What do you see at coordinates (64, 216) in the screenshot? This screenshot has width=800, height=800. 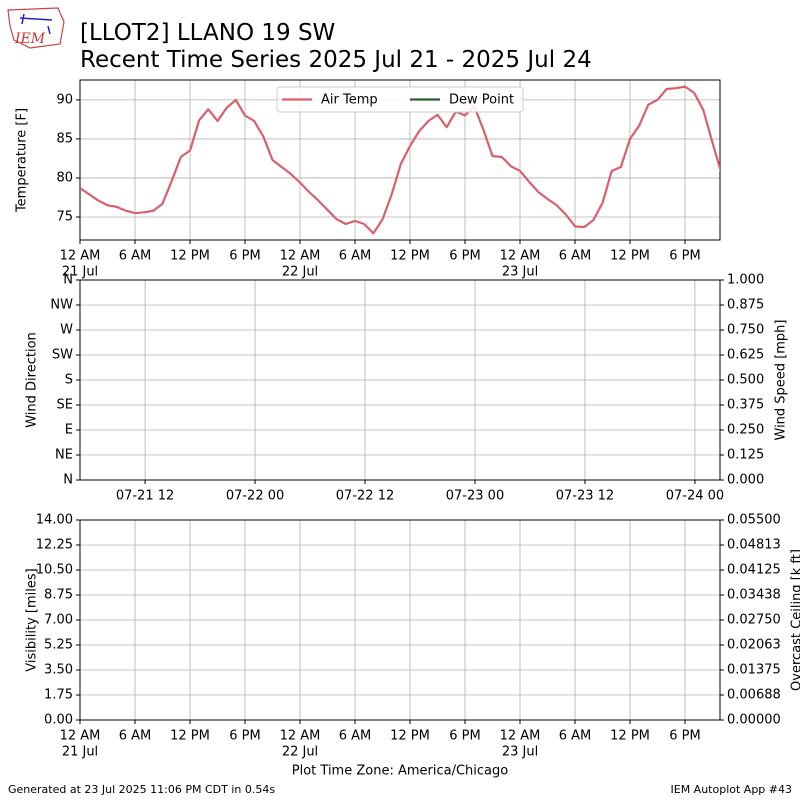 I see `y-tick-label: 75` at bounding box center [64, 216].